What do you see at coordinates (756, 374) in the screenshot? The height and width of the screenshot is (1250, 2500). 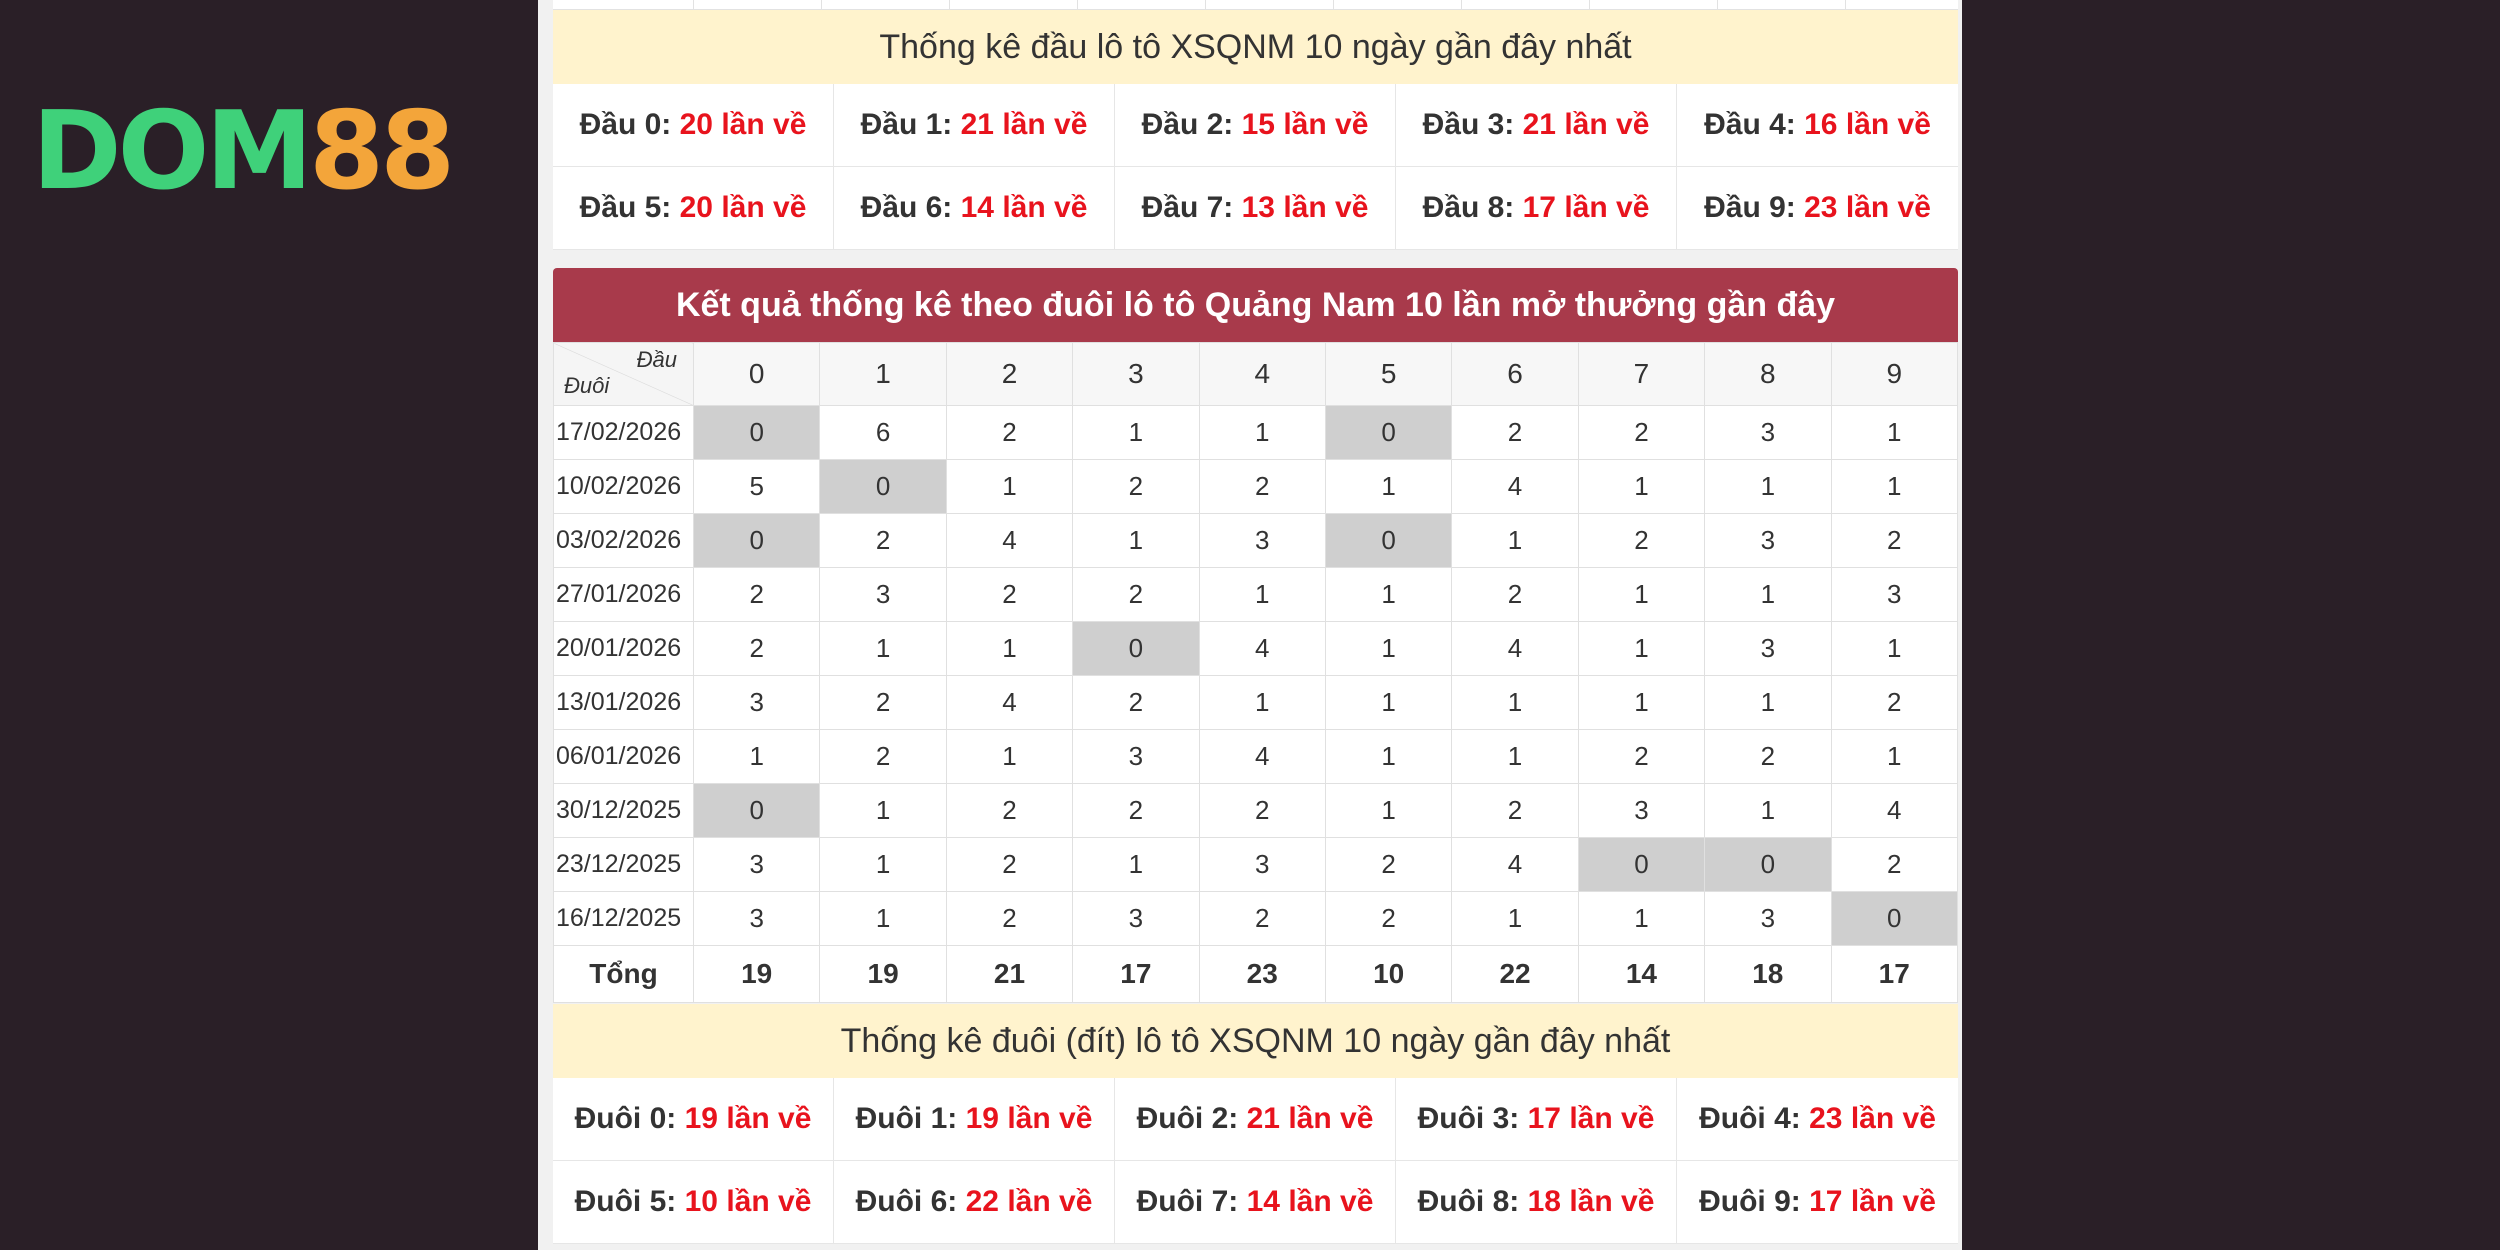 I see `column-header-0: 0` at bounding box center [756, 374].